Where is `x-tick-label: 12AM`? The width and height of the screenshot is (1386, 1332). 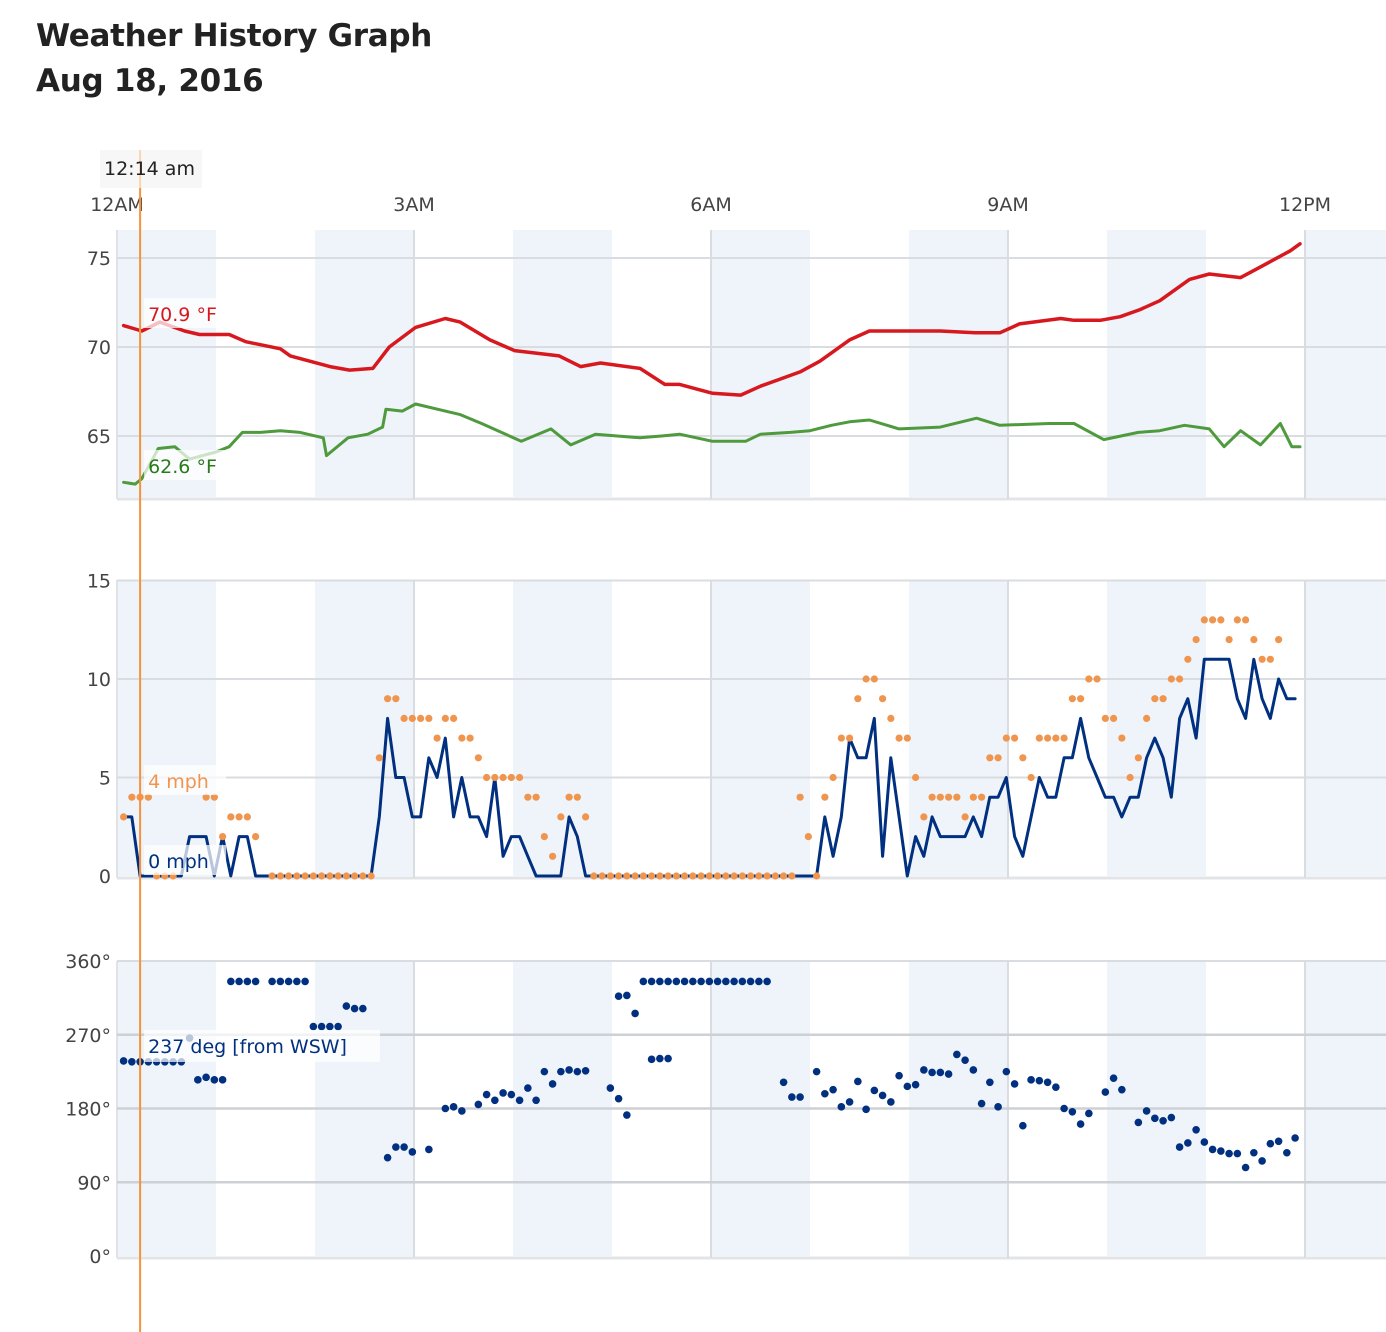 x-tick-label: 12AM is located at coordinates (117, 205).